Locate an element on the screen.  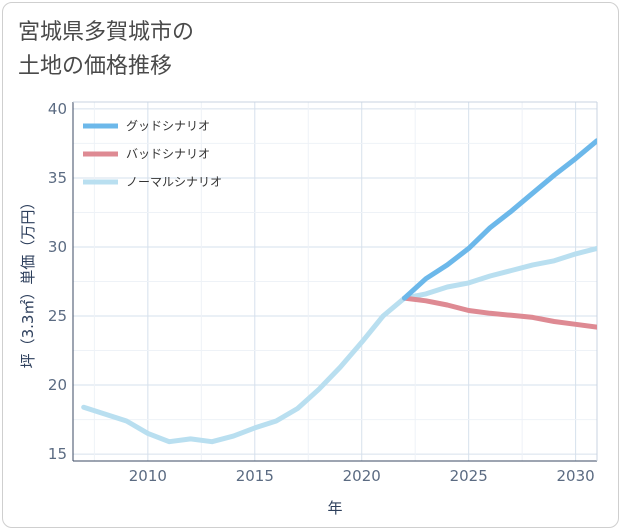
y-tick-label: 15 is located at coordinates (57, 454).